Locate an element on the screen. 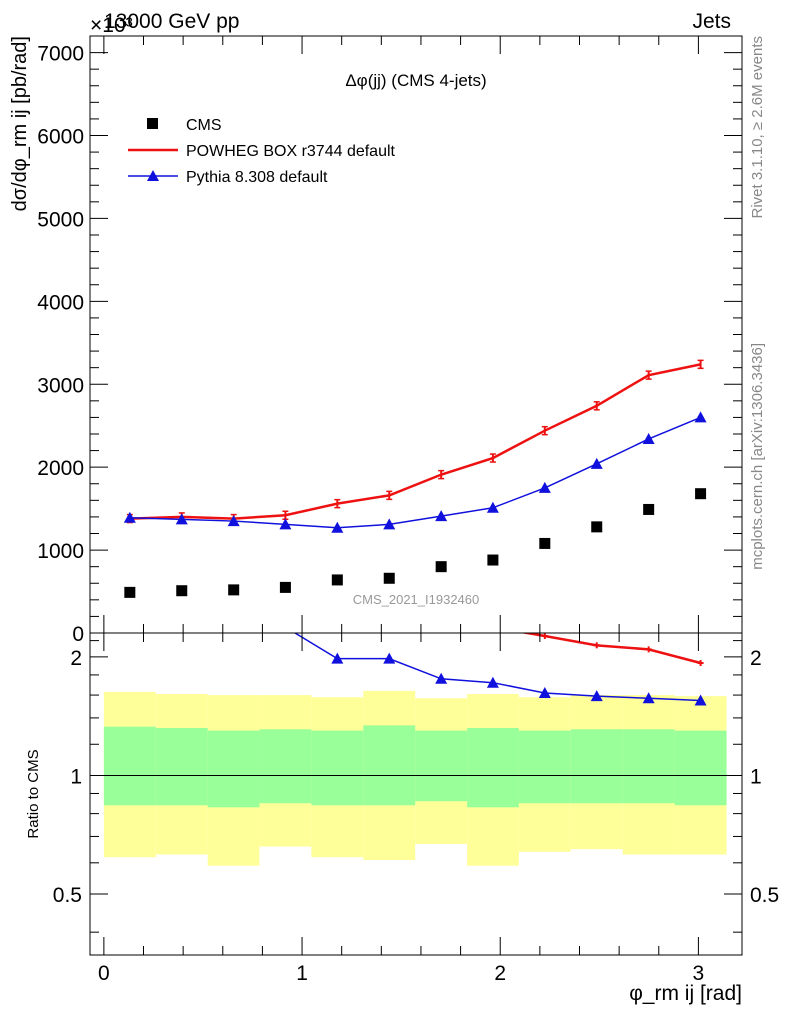 The width and height of the screenshot is (786, 1024). ratio-x-label: φ_rm ij [rad] is located at coordinates (685, 993).